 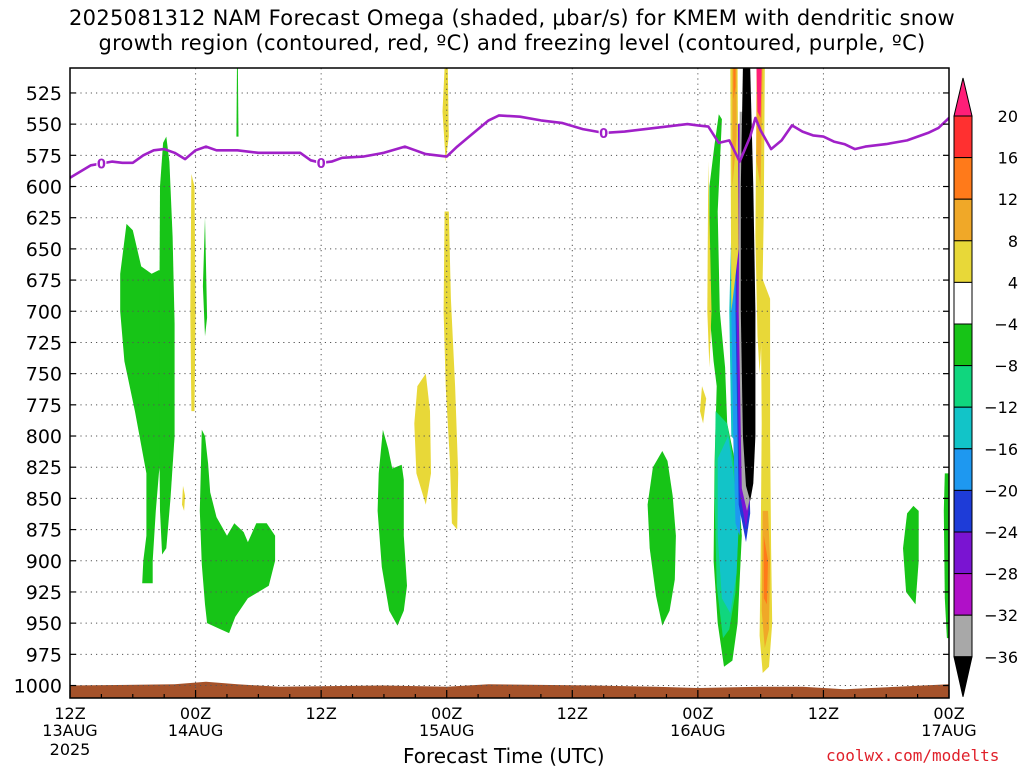 What do you see at coordinates (69, 730) in the screenshot?
I see `x-tick-date-0: 13AUG` at bounding box center [69, 730].